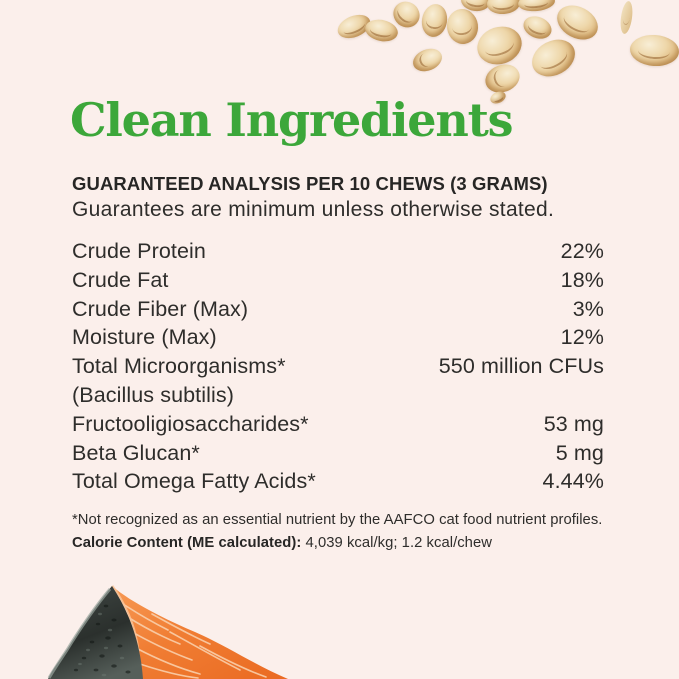 The height and width of the screenshot is (679, 679). What do you see at coordinates (190, 423) in the screenshot?
I see `nutrient-label: Fructooligiosaccharides*` at bounding box center [190, 423].